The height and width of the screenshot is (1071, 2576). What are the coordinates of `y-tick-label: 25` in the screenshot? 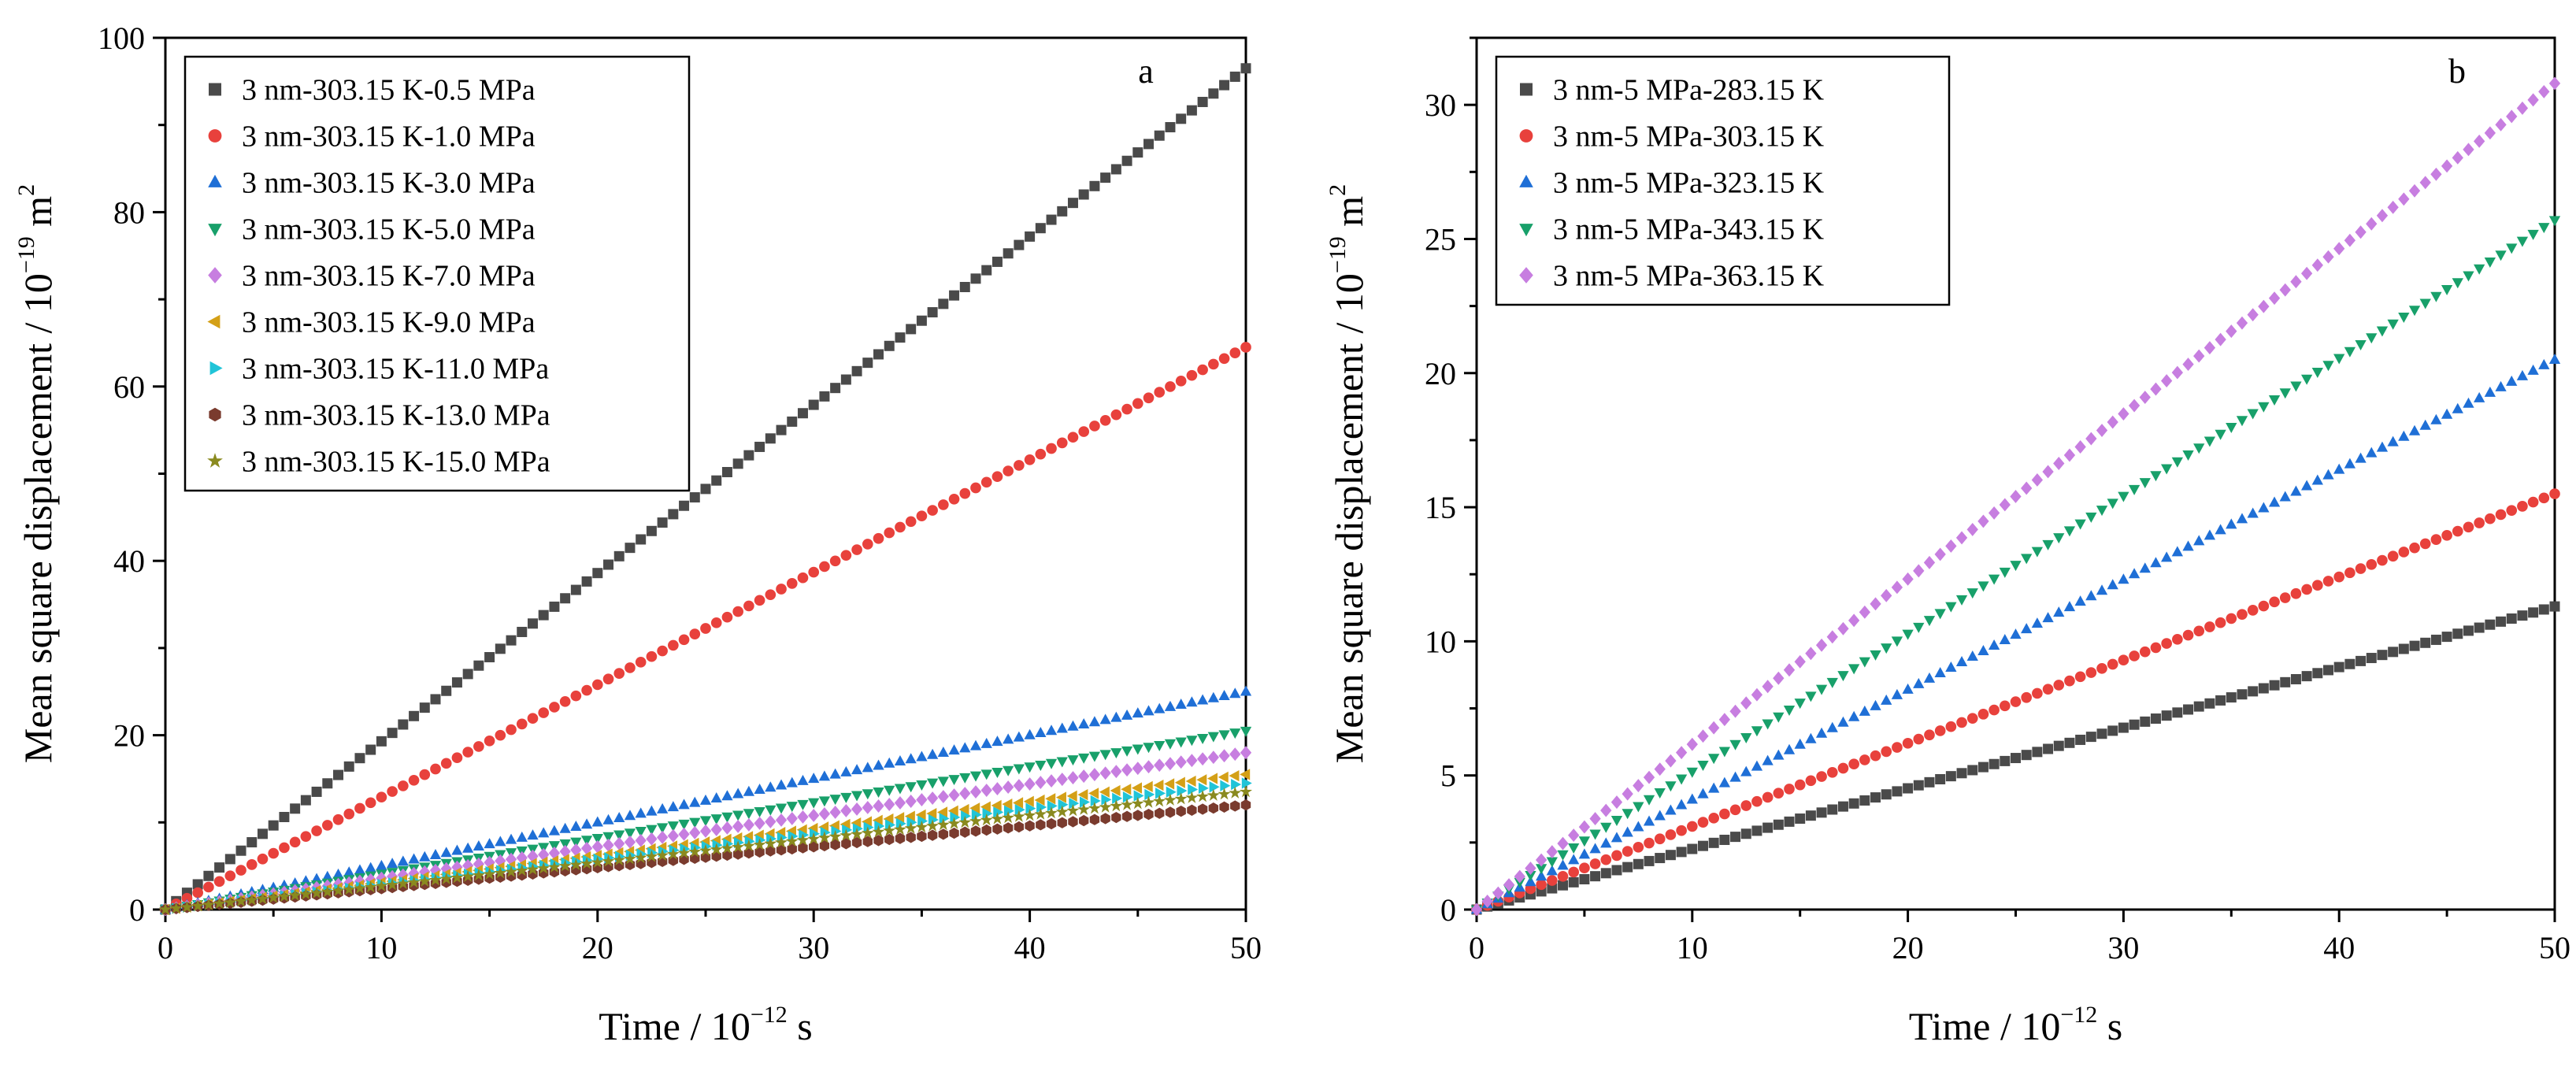 It's located at (1440, 239).